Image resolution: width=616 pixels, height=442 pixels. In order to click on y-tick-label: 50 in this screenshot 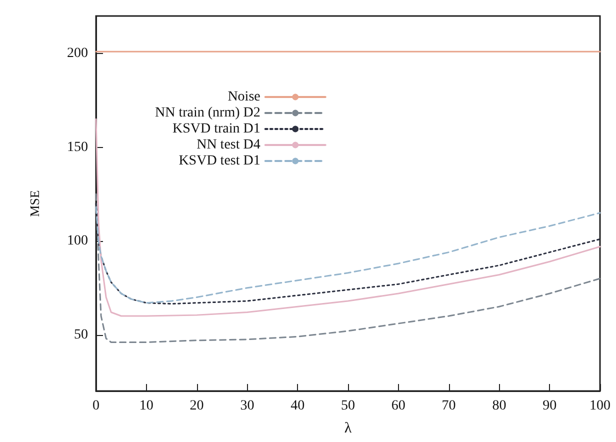, I will do `click(81, 334)`.